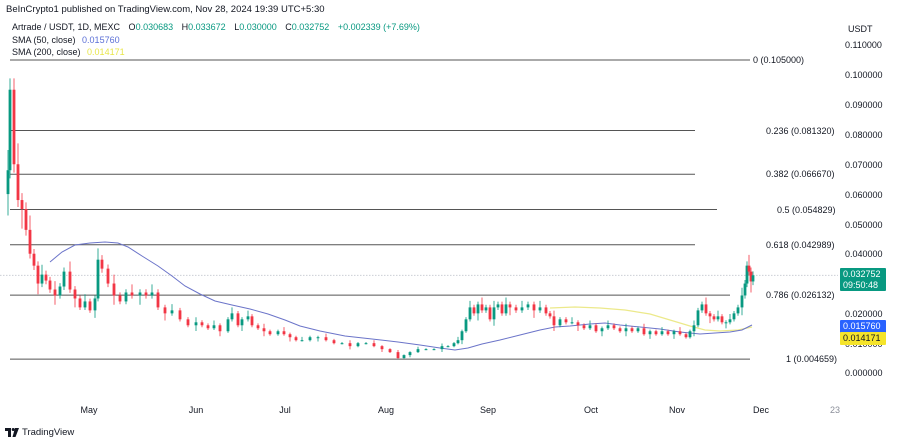 The width and height of the screenshot is (900, 443). What do you see at coordinates (861, 284) in the screenshot?
I see `bar-countdown: 09:50:48` at bounding box center [861, 284].